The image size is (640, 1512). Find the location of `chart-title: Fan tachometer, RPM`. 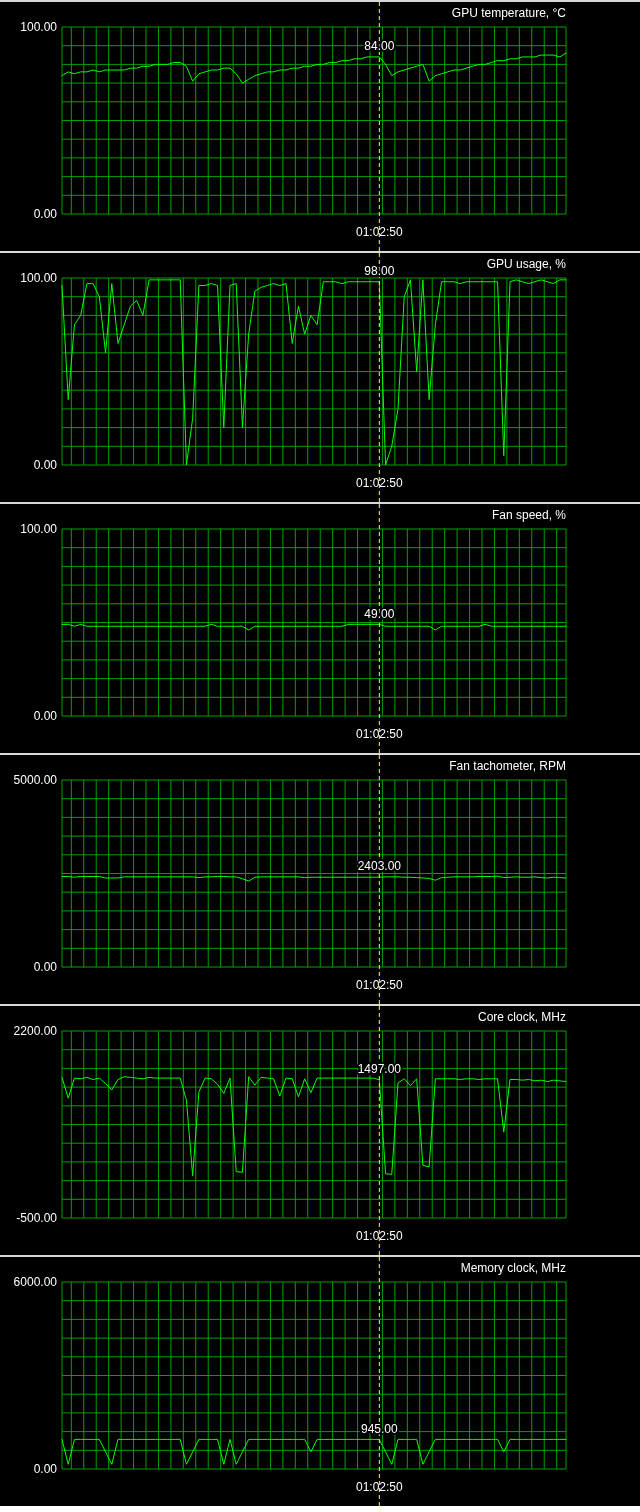

chart-title: Fan tachometer, RPM is located at coordinates (507, 766).